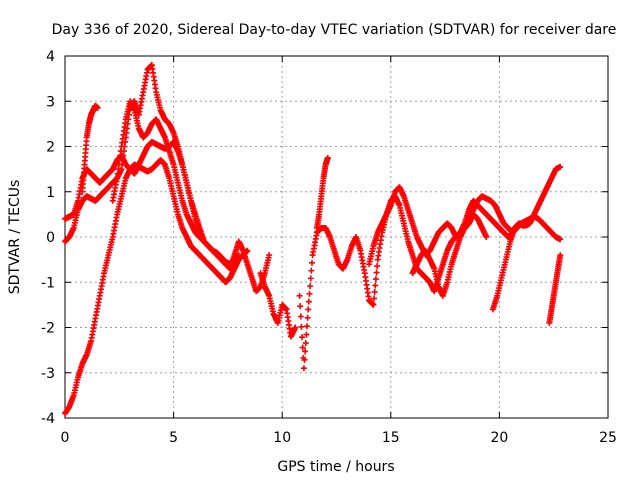 The height and width of the screenshot is (480, 640). I want to click on y-tick-label: 4, so click(50, 57).